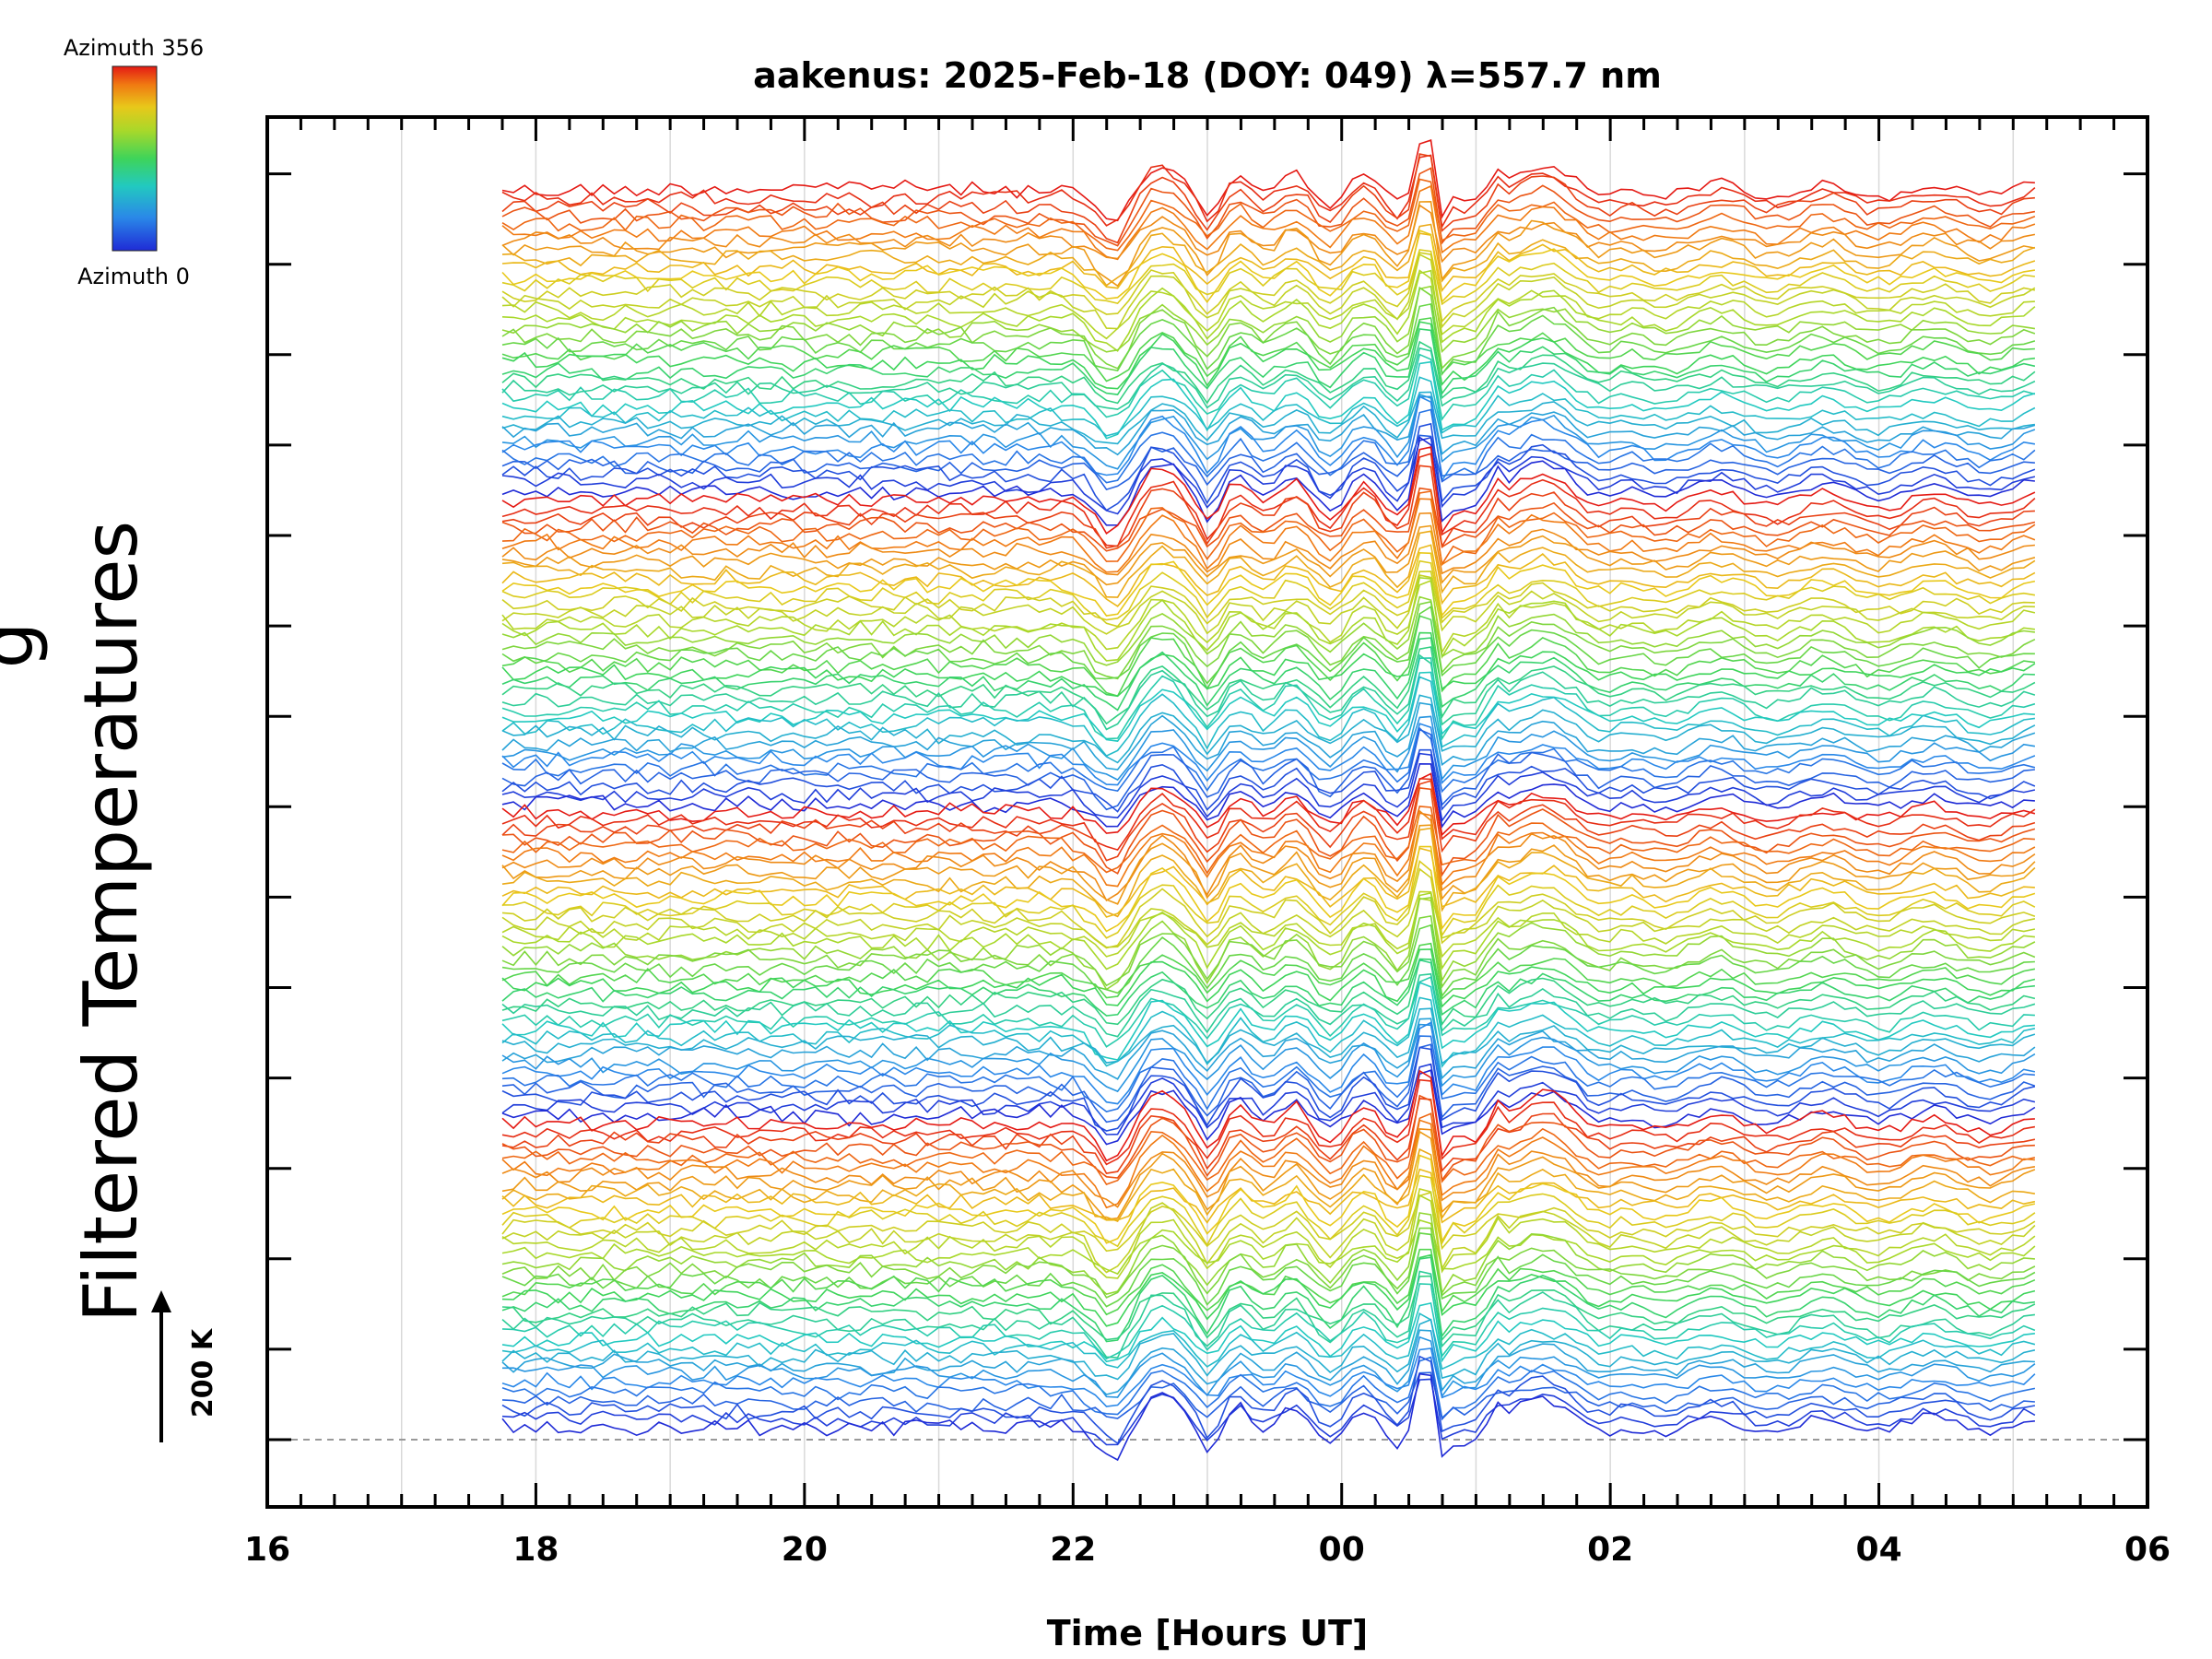 This screenshot has height=1659, width=2212. Describe the element at coordinates (203, 1372) in the screenshot. I see `scale-bar-label: 200 K` at that location.